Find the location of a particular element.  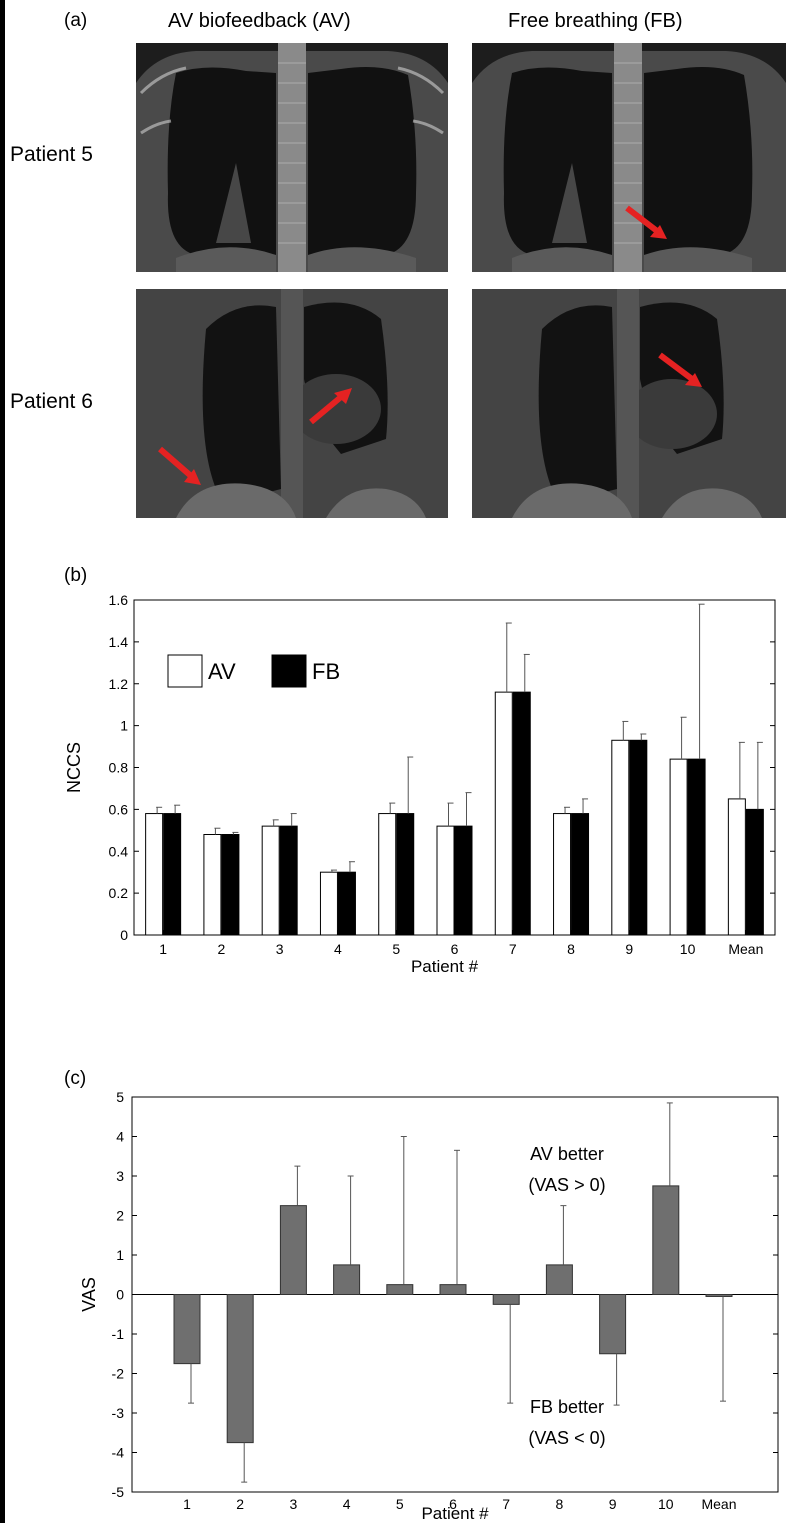

y-tick-label: 5 is located at coordinates (120, 1097).